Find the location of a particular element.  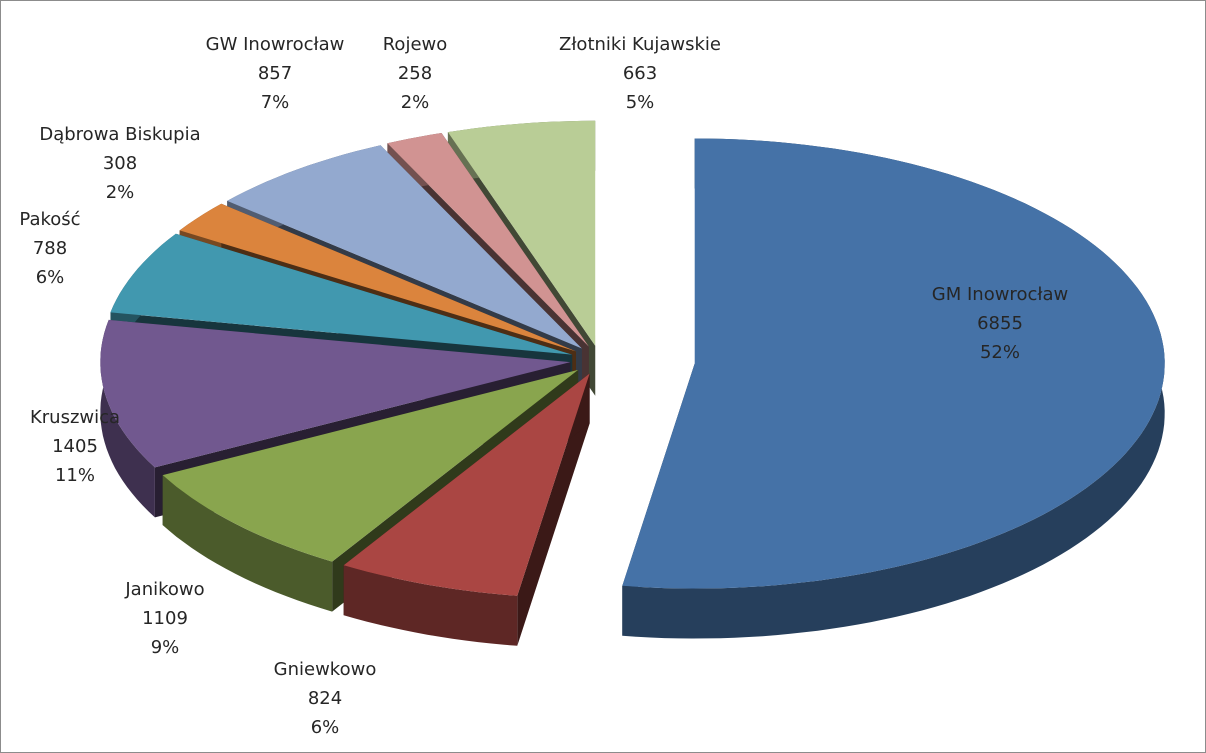

data-label-percent: 5% is located at coordinates (640, 102).